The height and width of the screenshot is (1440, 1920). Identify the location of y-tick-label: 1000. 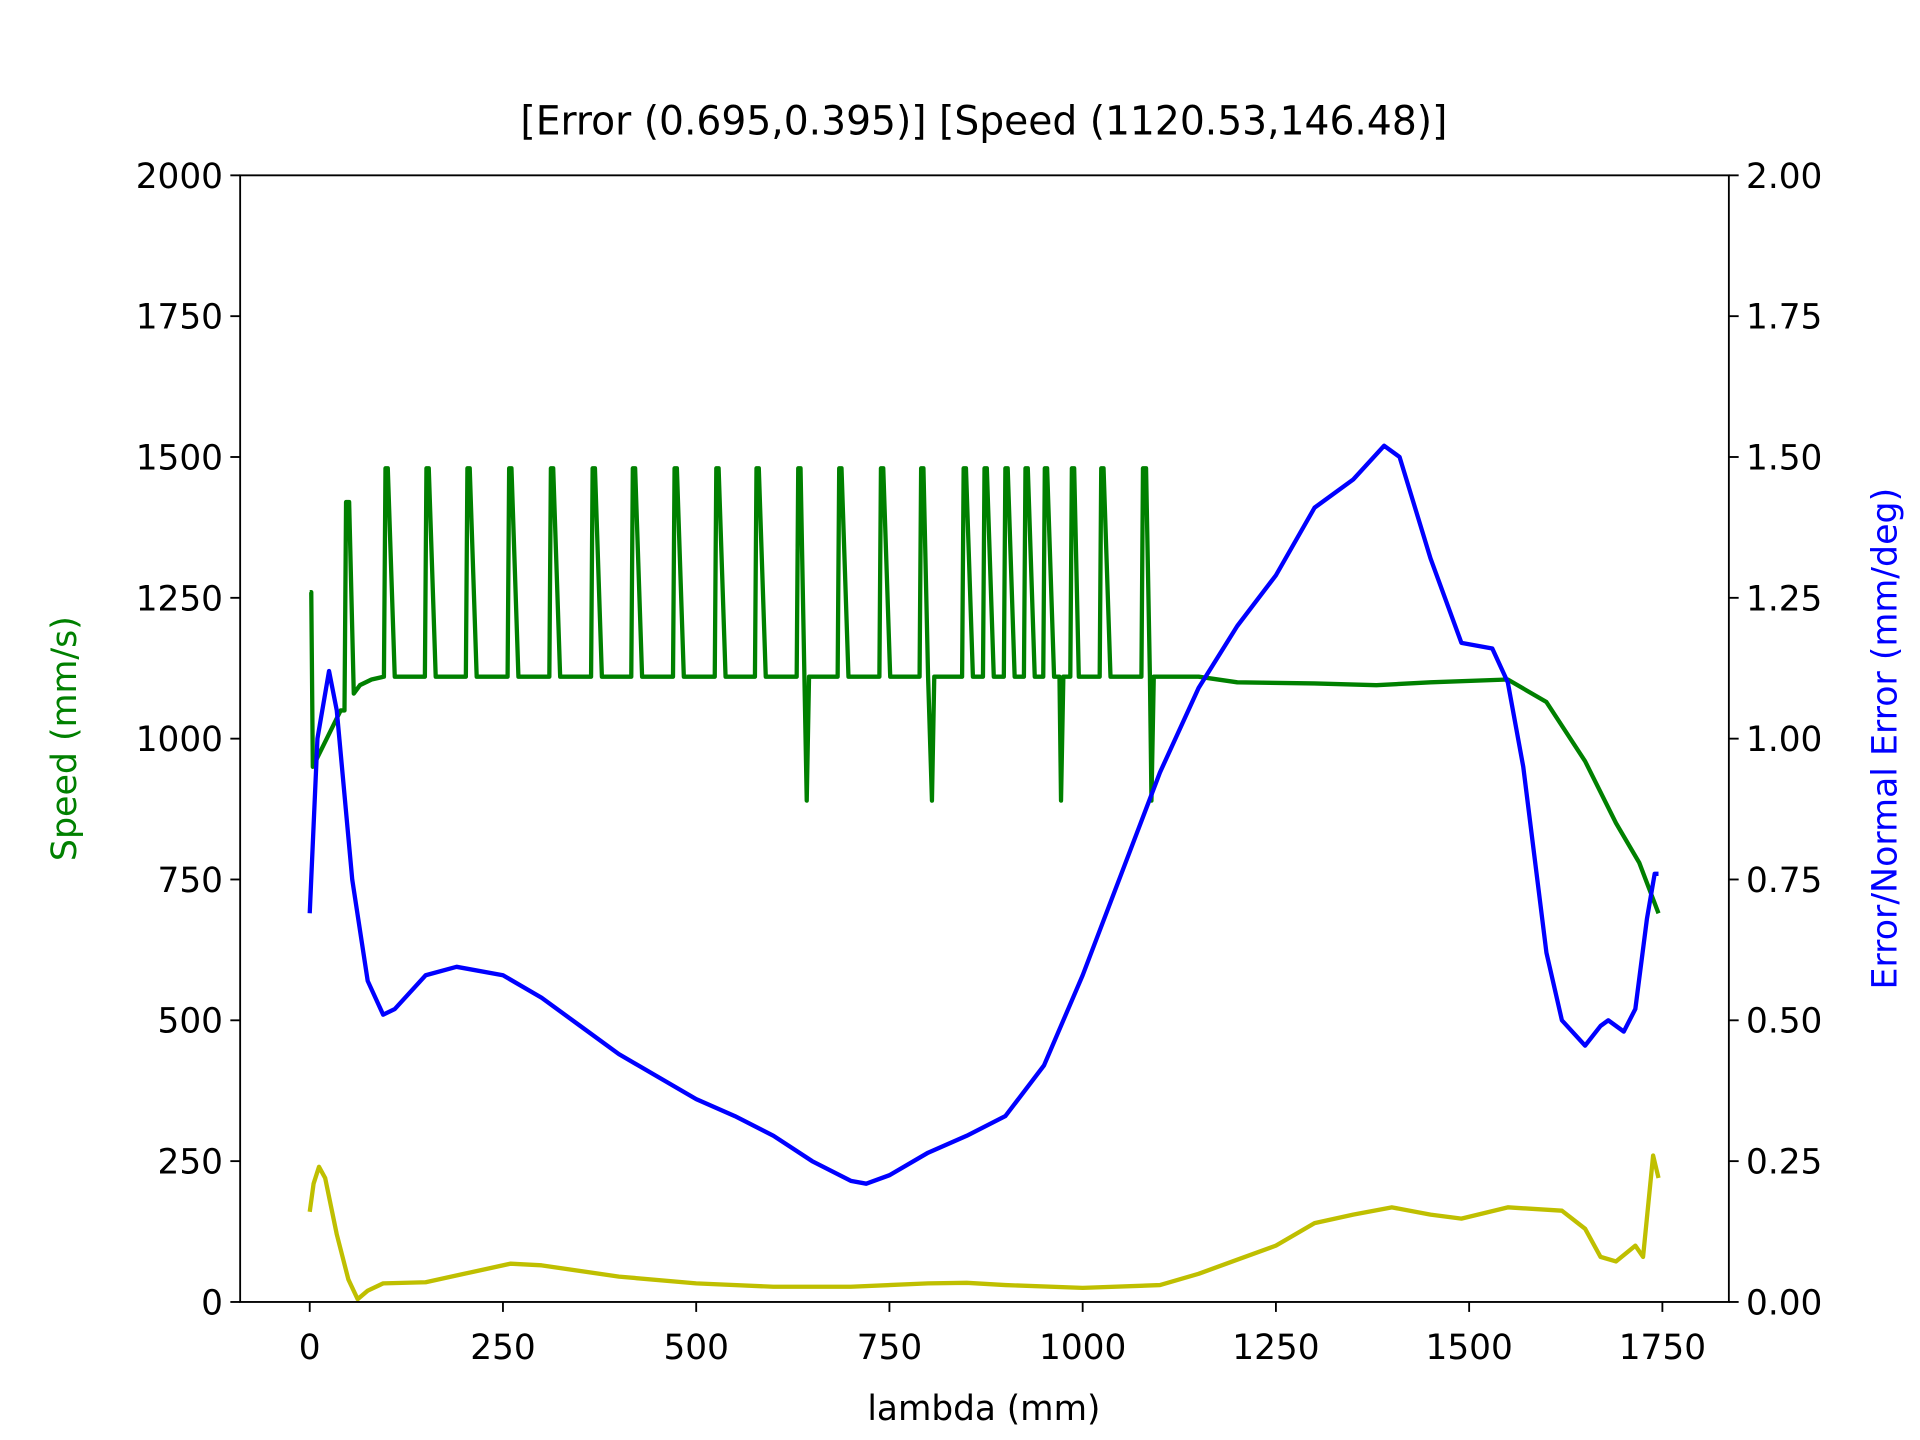
(179, 740).